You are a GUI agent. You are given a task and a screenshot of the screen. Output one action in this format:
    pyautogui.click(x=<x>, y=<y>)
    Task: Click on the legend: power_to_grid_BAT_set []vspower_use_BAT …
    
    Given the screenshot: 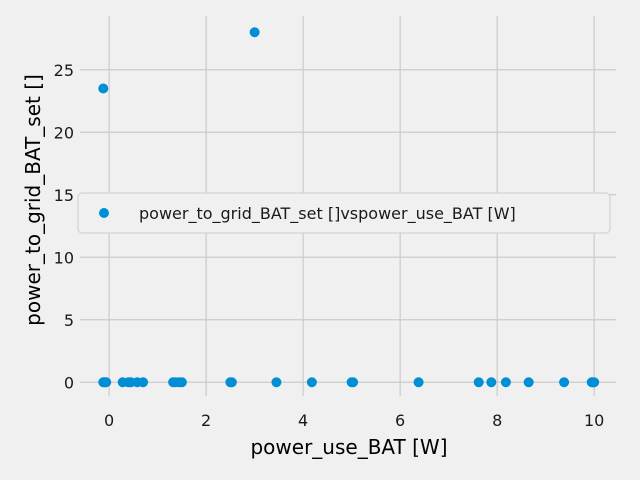 What is the action you would take?
    pyautogui.click(x=344, y=213)
    